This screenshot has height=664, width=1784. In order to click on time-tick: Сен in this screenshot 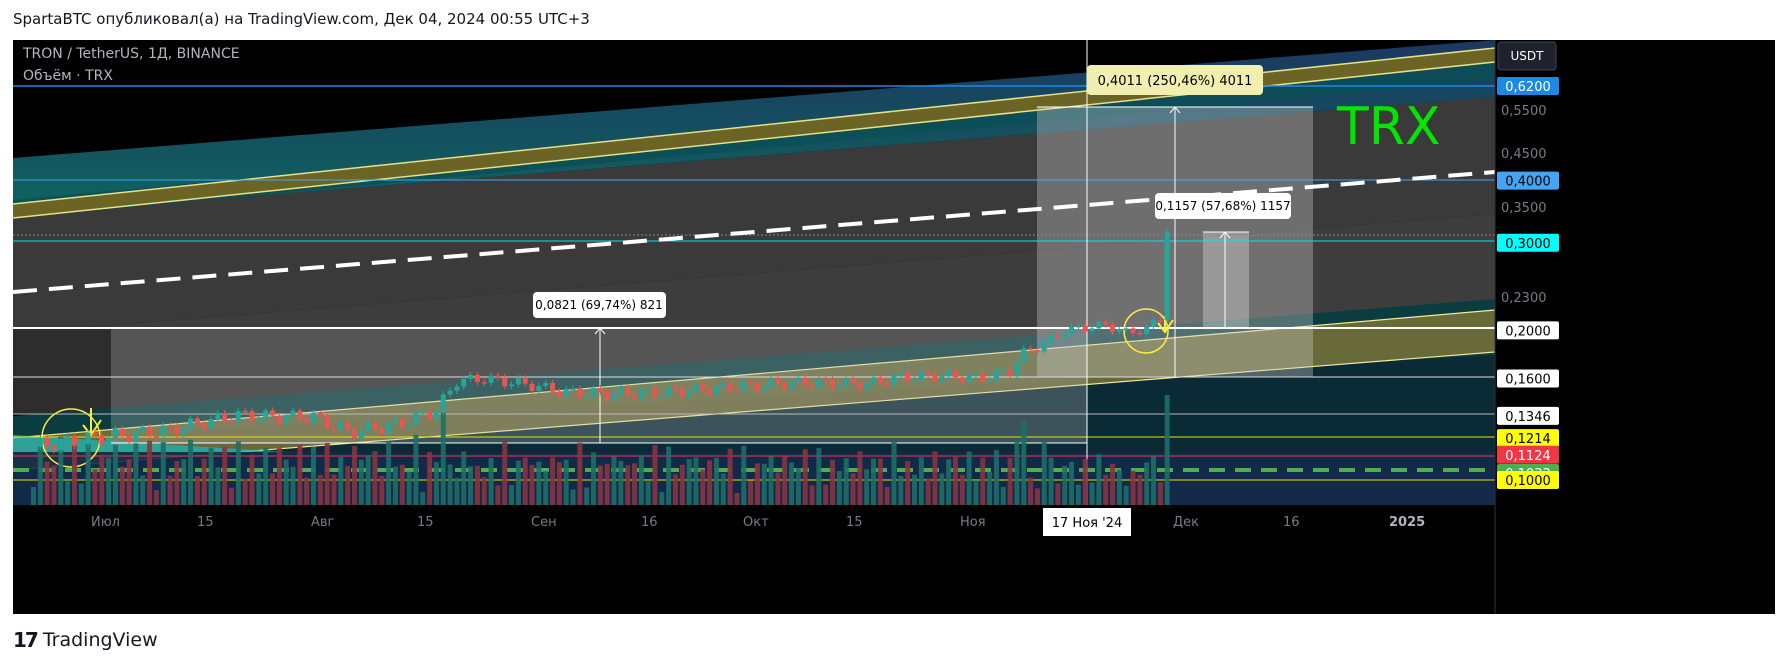, I will do `click(544, 522)`.